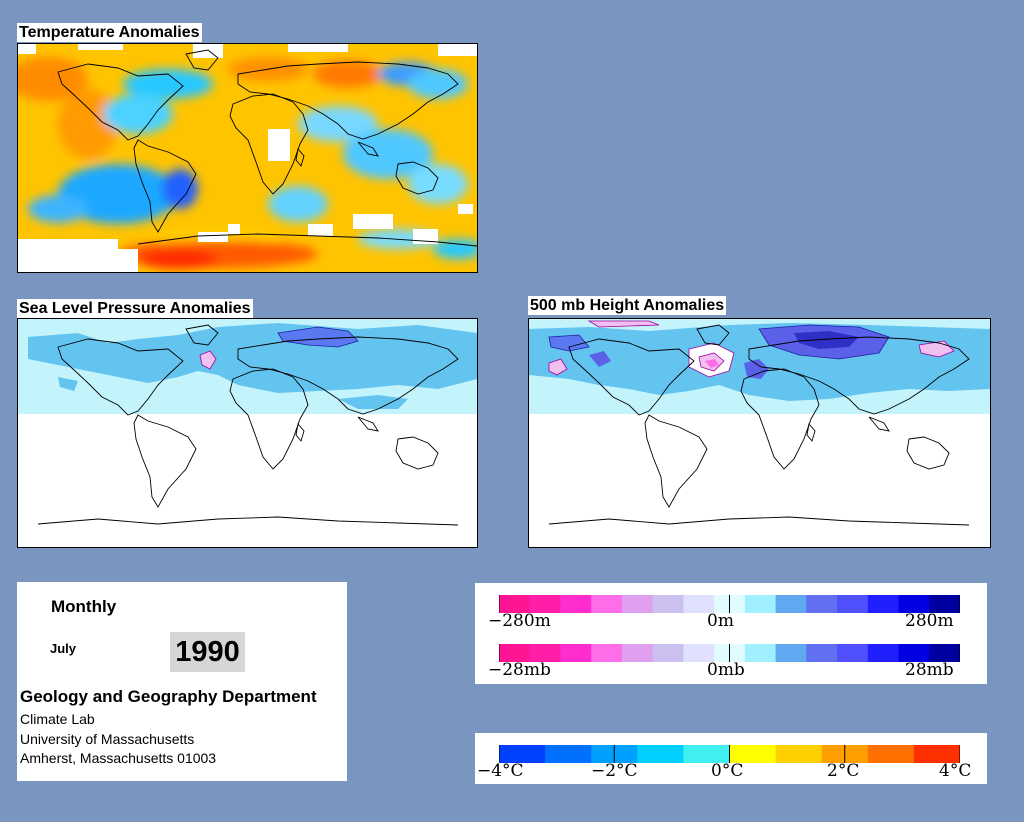 The width and height of the screenshot is (1024, 822). What do you see at coordinates (247, 158) in the screenshot?
I see `temperature-anomaly-map` at bounding box center [247, 158].